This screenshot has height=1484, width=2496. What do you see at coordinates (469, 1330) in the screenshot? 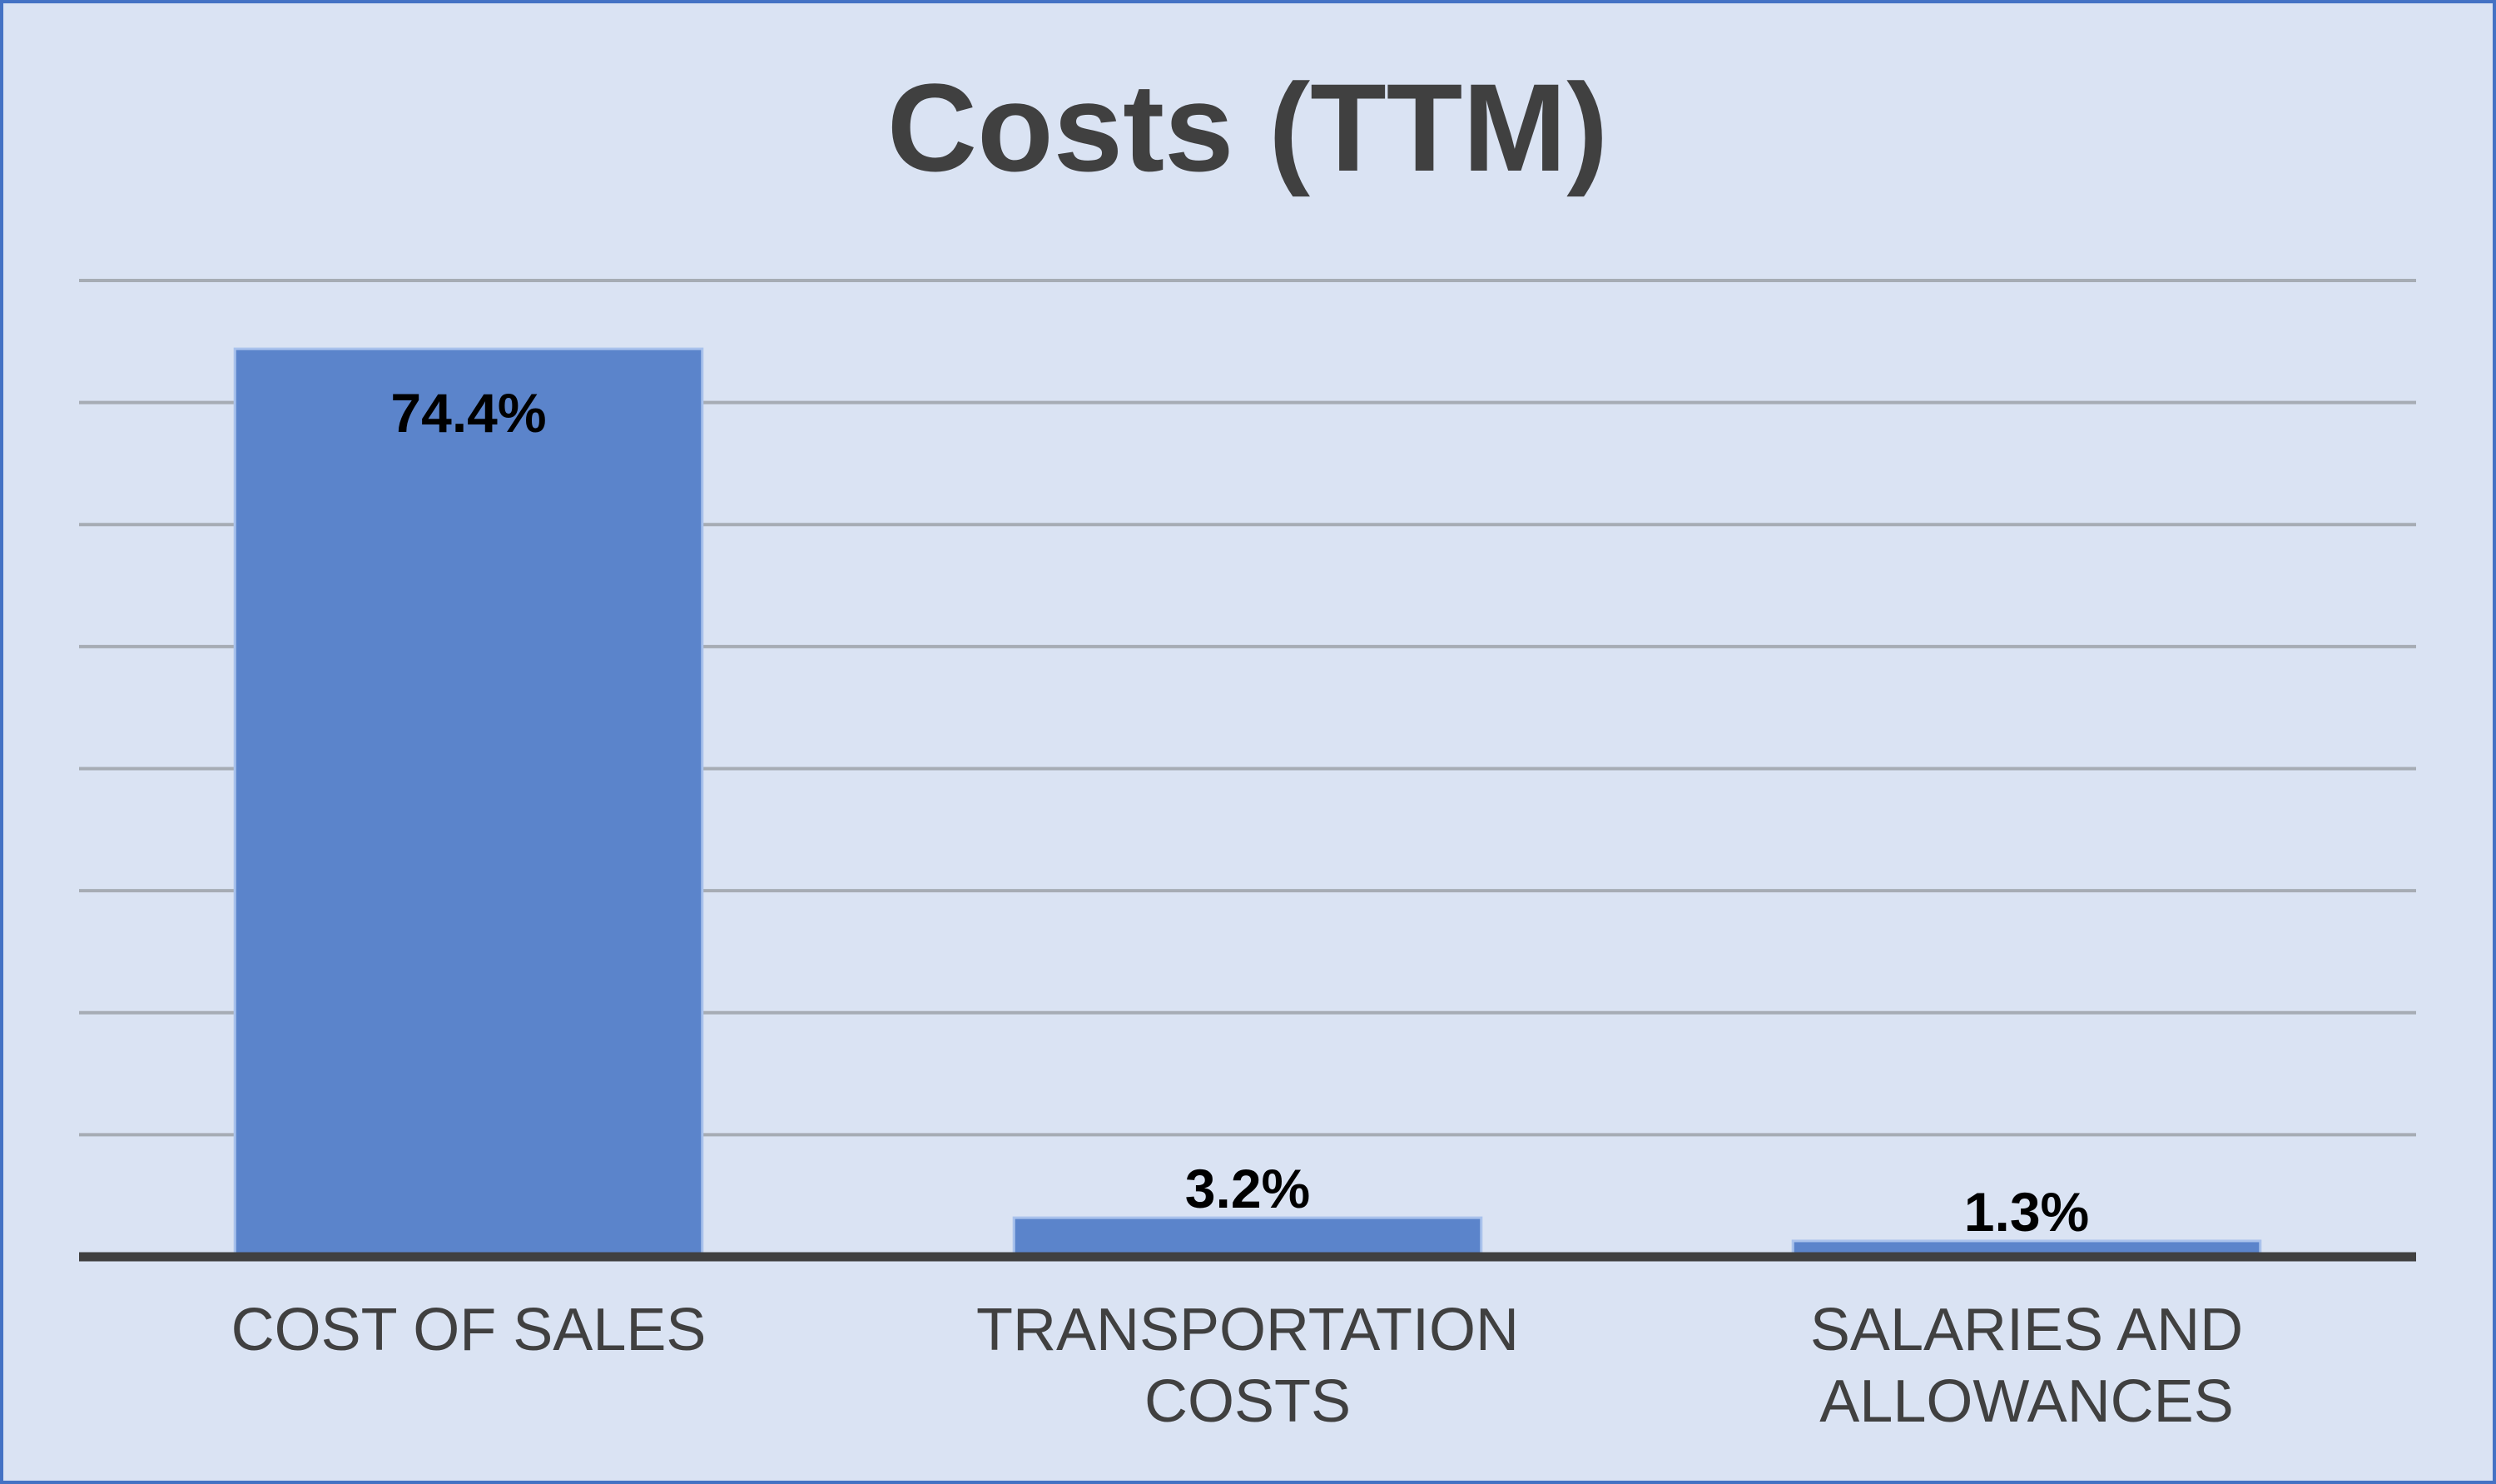
I see `category-label: COST OF SALES` at bounding box center [469, 1330].